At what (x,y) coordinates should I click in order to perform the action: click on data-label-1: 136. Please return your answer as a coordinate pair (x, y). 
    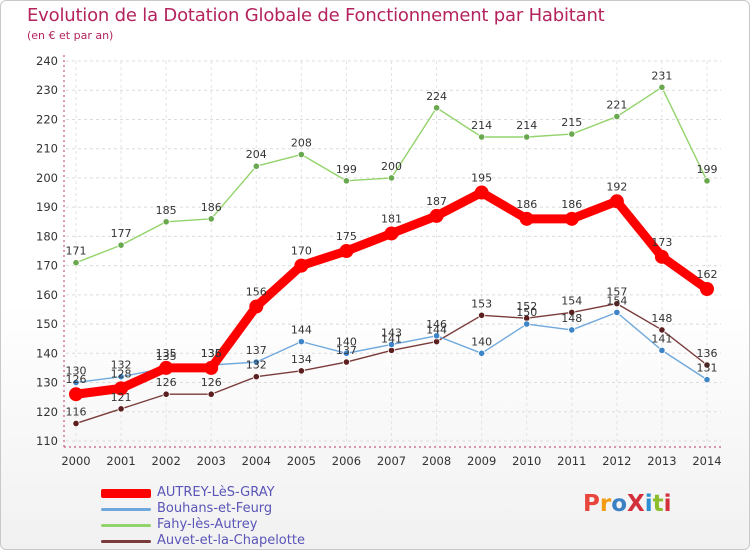
    Looking at the image, I should click on (211, 353).